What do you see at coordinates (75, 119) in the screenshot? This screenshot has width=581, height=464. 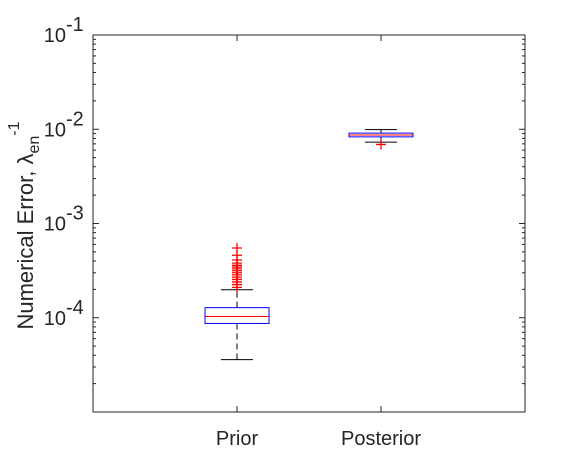 I see `y-tick-exponent: -2` at bounding box center [75, 119].